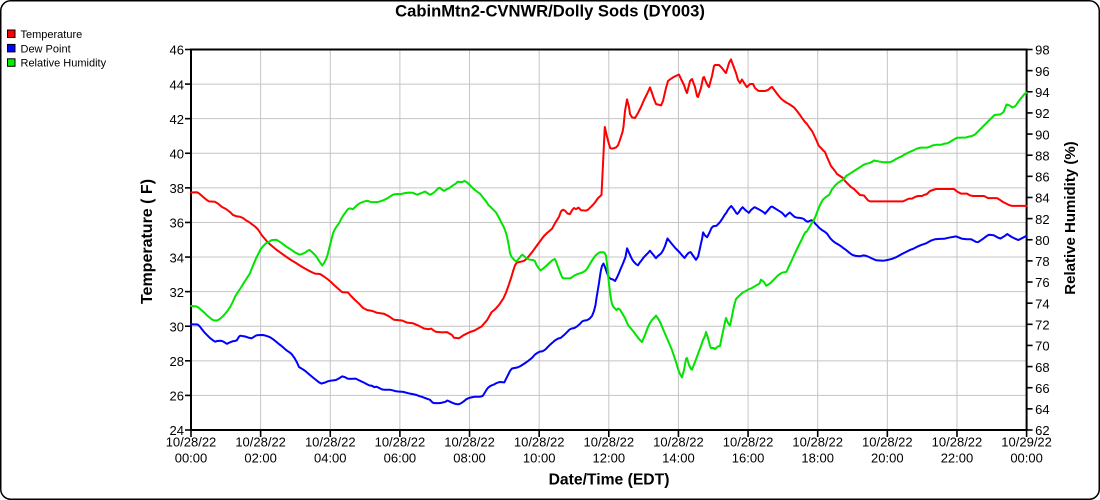  What do you see at coordinates (887, 458) in the screenshot?
I see `svg-text: 20:00` at bounding box center [887, 458].